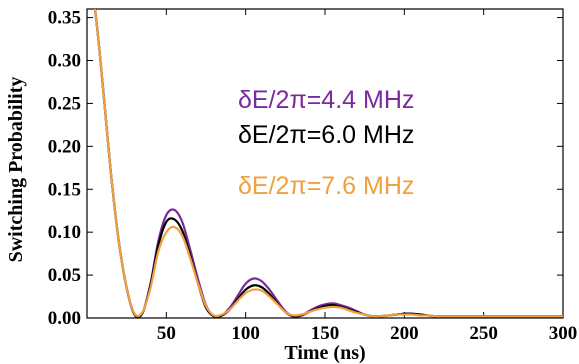  What do you see at coordinates (64, 232) in the screenshot?
I see `y-tick-label: 0.10` at bounding box center [64, 232].